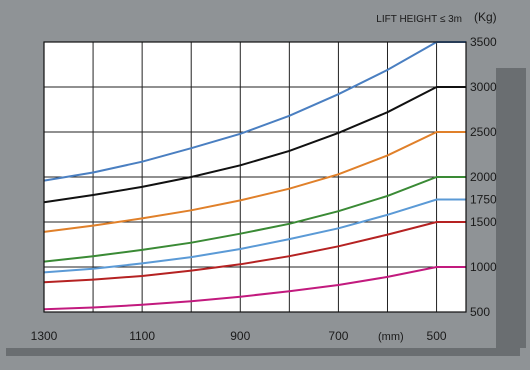 Image resolution: width=530 pixels, height=370 pixels. Describe the element at coordinates (419, 19) in the screenshot. I see `header-label: LIFT HEIGHT ≤ 3m` at that location.